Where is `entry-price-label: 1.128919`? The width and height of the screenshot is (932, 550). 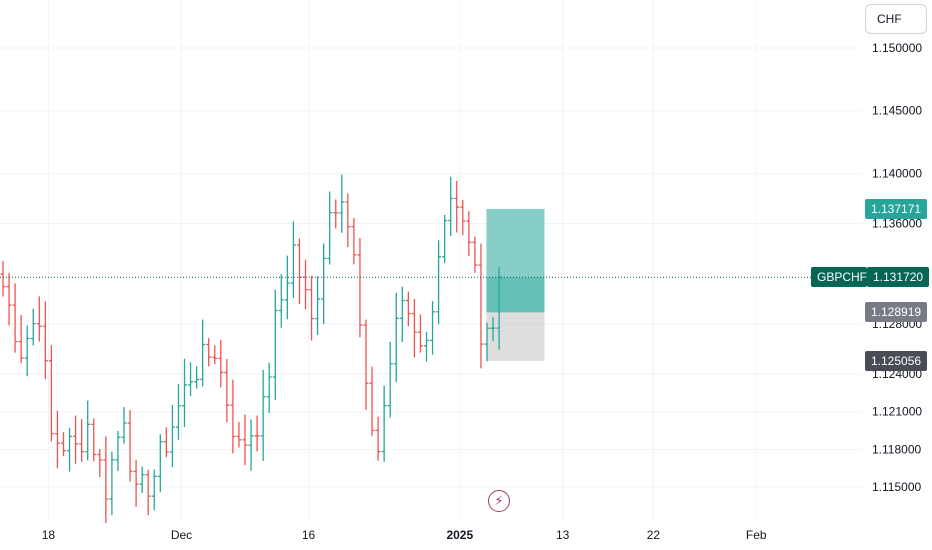 entry-price-label: 1.128919 is located at coordinates (896, 312).